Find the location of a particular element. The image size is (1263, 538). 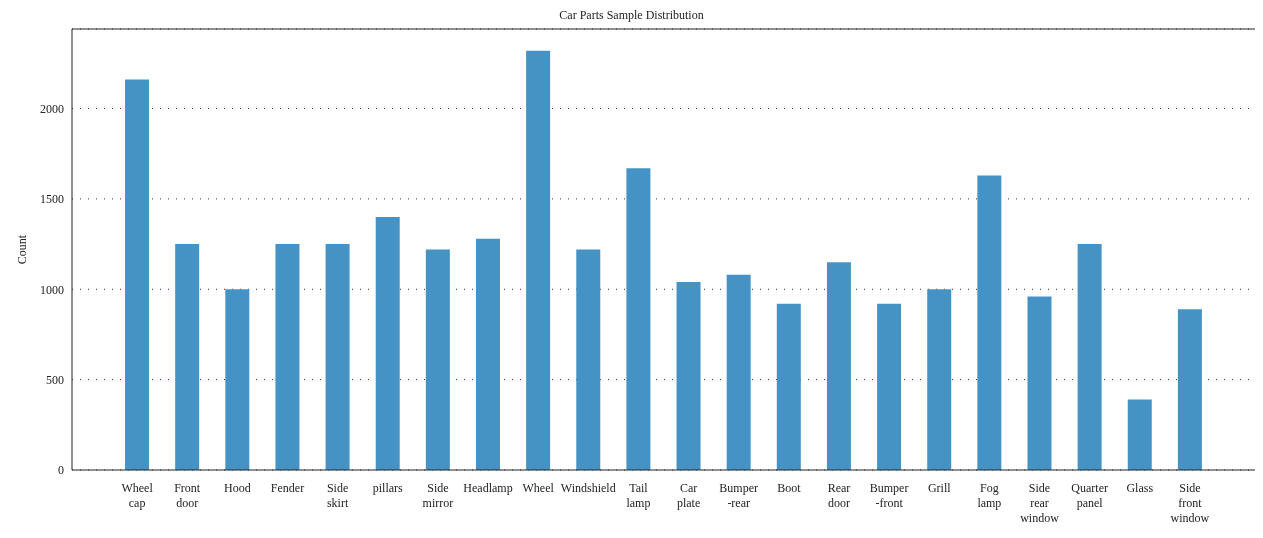

y-axis-title: Count is located at coordinates (22, 249).